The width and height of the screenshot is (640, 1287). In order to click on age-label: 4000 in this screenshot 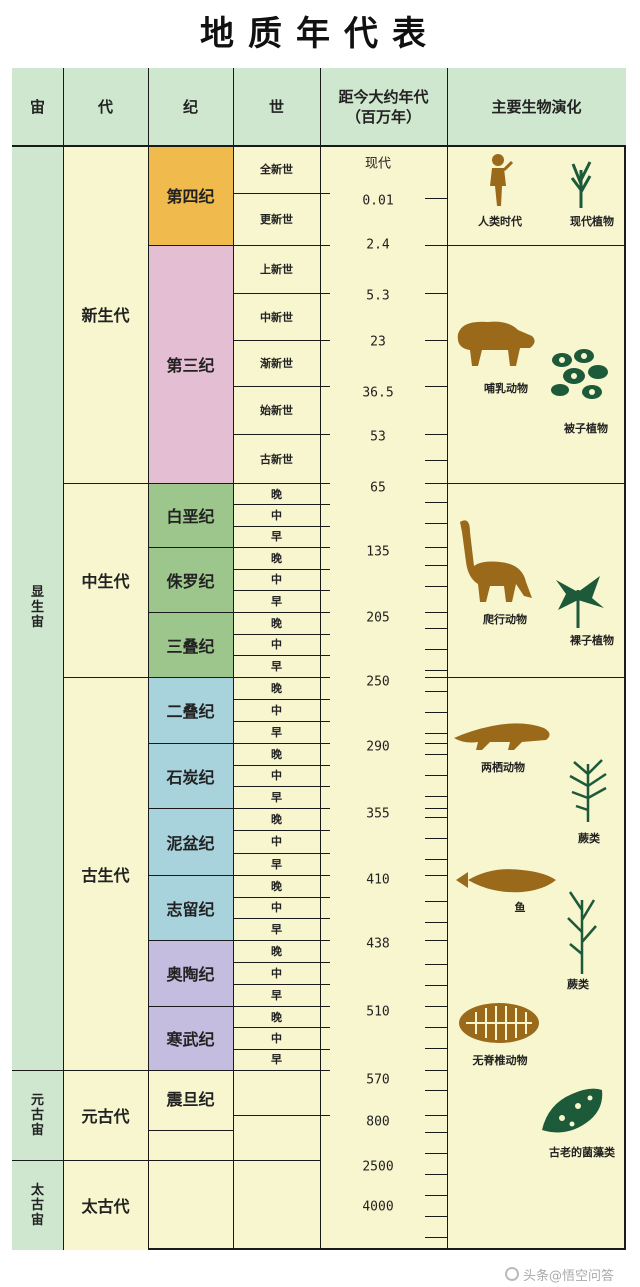, I will do `click(378, 1207)`.